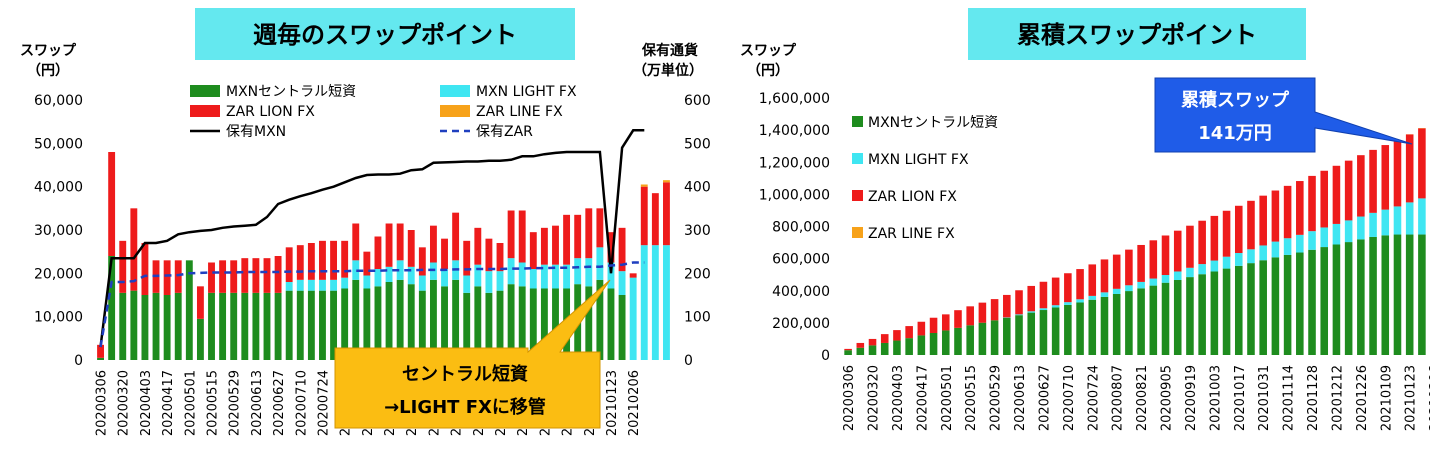 The height and width of the screenshot is (462, 1430). What do you see at coordinates (168, 403) in the screenshot?
I see `x-tick-label: 20200417` at bounding box center [168, 403].